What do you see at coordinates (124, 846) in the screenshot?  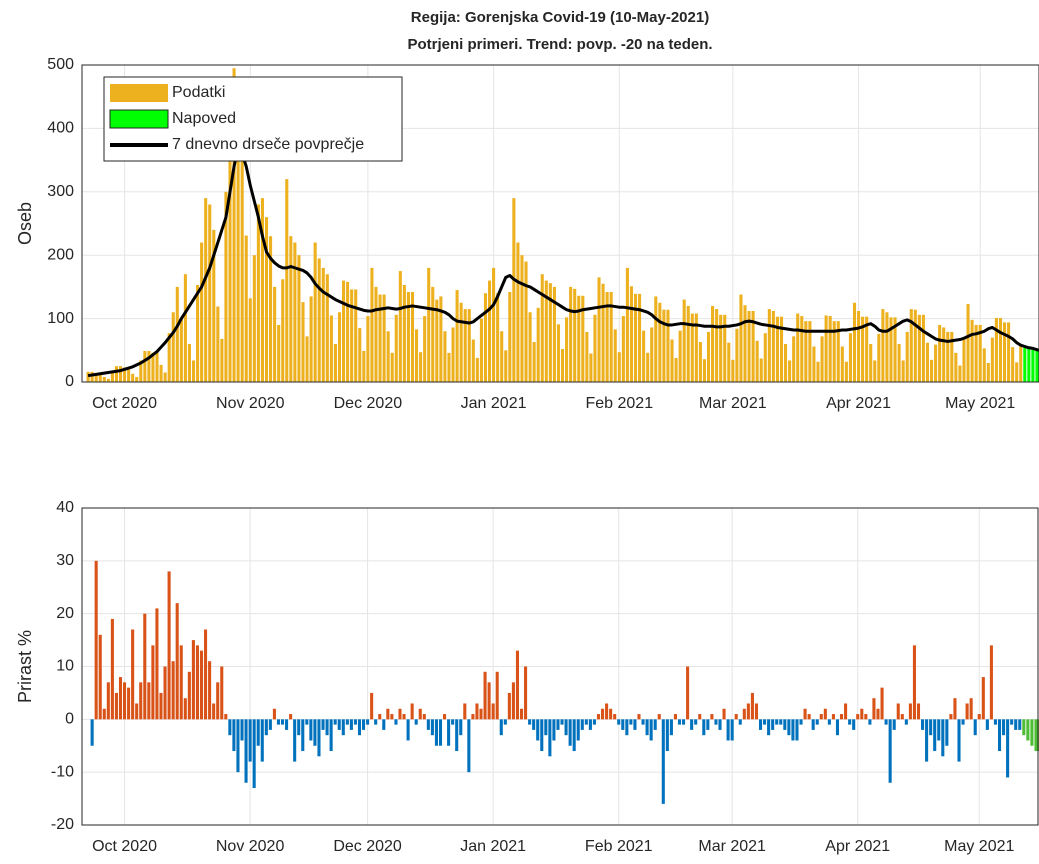 I see `x-tick-label: Oct 2020` at bounding box center [124, 846].